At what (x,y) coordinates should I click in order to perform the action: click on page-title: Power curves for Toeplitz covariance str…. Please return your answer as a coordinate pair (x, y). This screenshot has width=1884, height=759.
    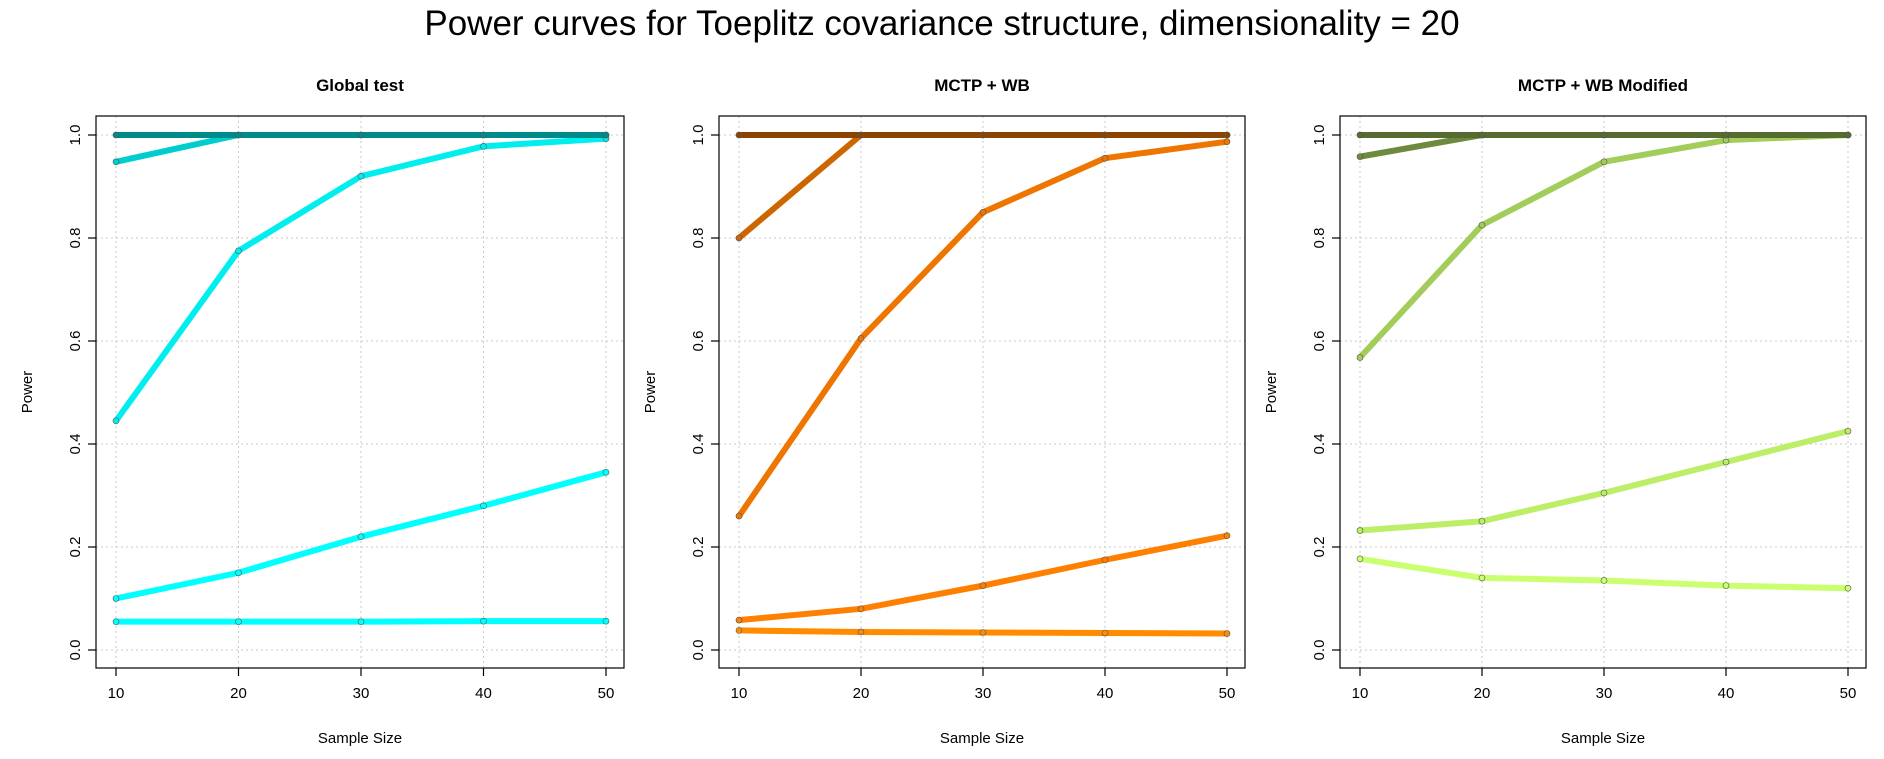
    Looking at the image, I should click on (942, 23).